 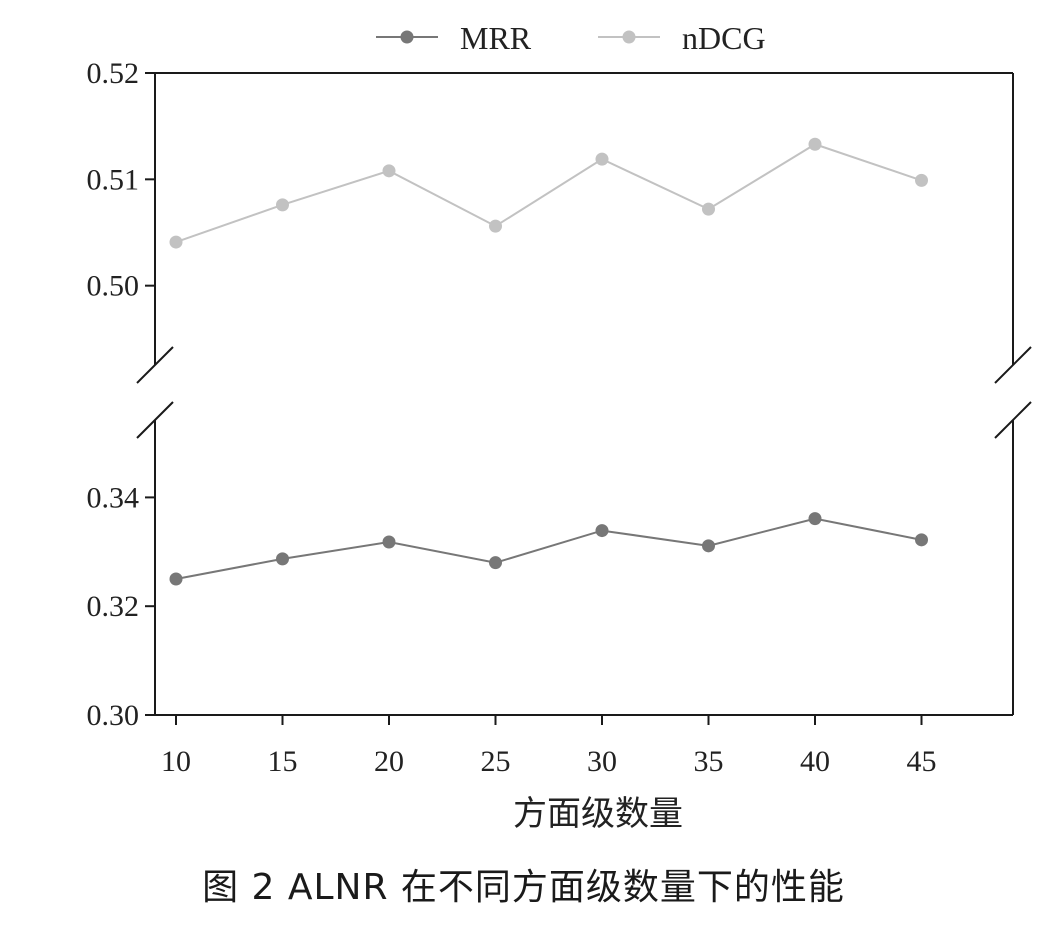 I want to click on y-lower-tick-label: 0.34, so click(x=113, y=497).